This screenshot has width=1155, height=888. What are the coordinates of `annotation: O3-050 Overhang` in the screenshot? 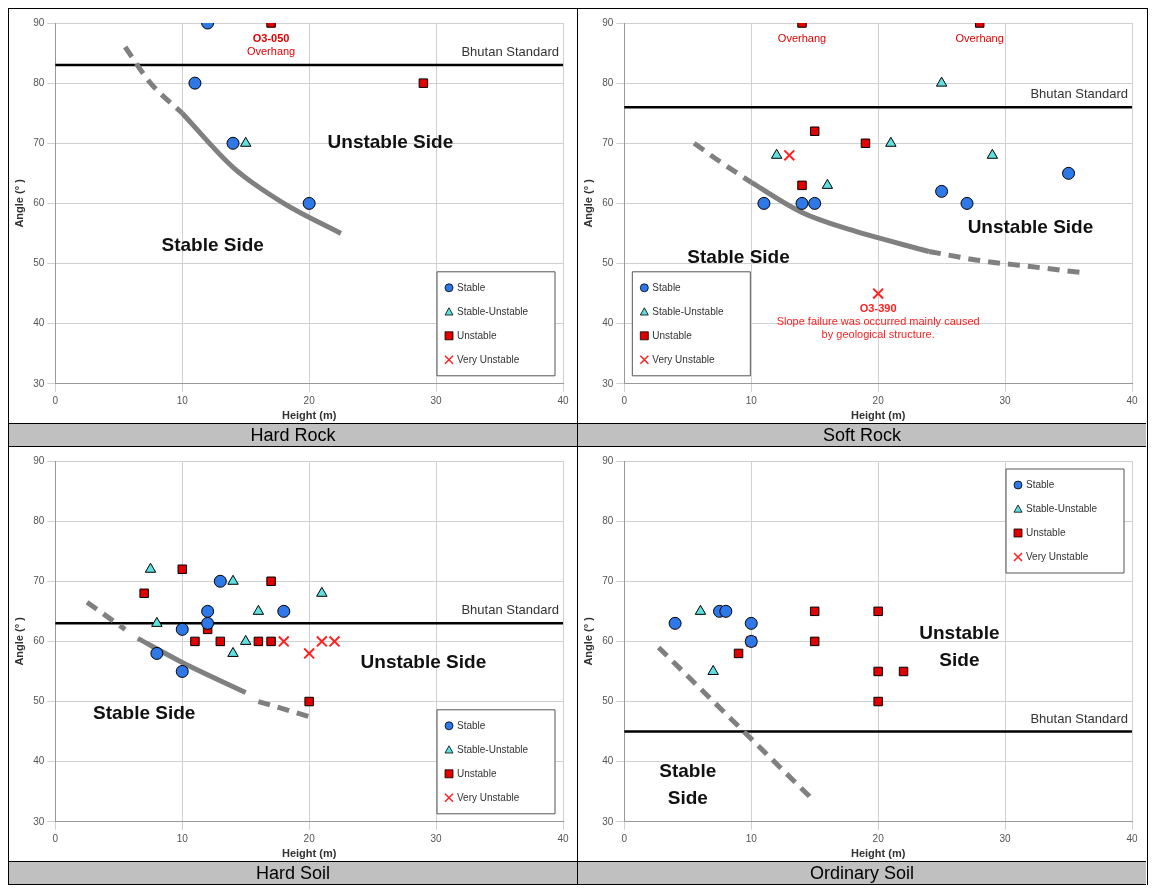 It's located at (271, 44).